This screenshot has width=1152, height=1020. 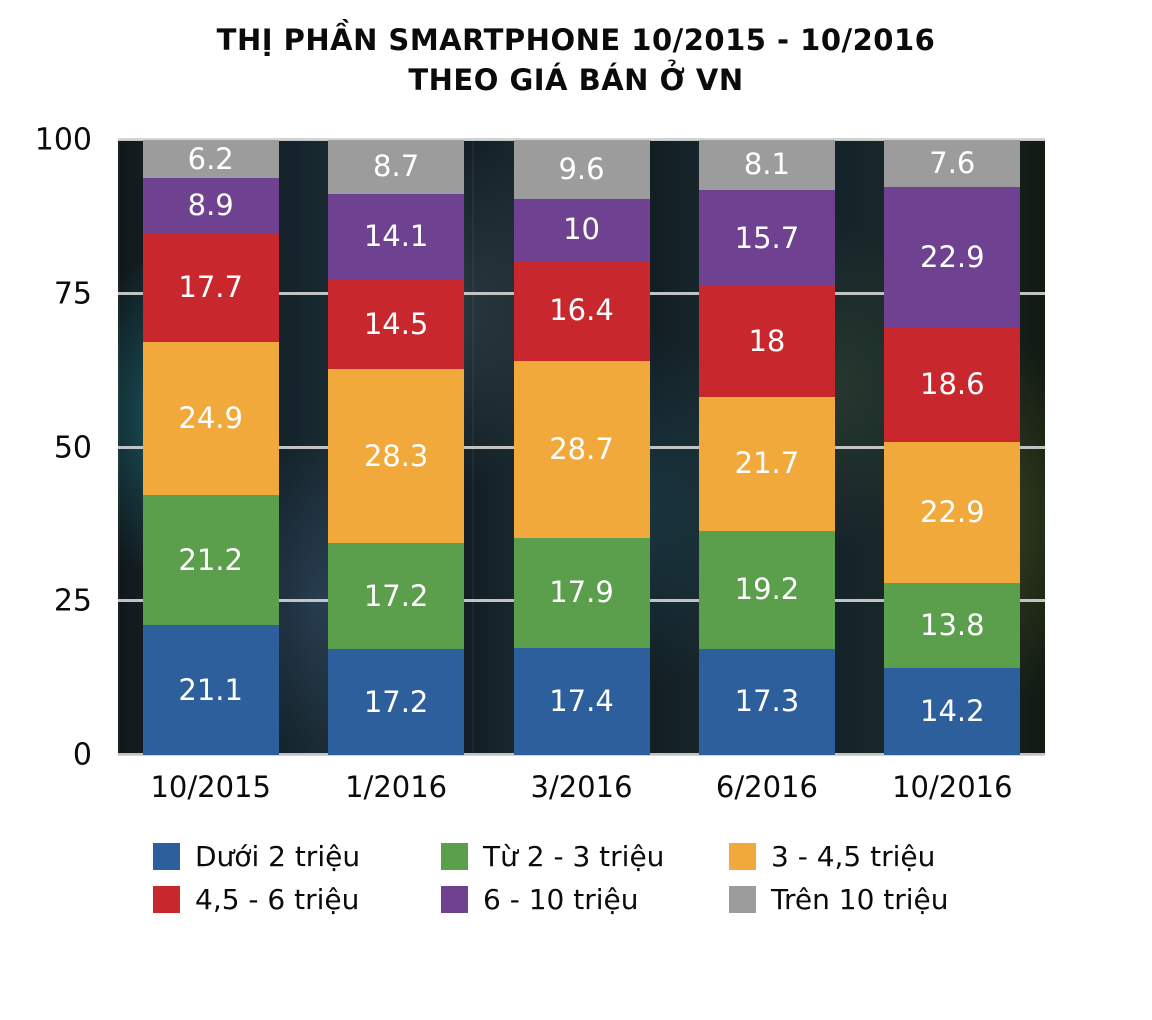 I want to click on value-label: 21.7, so click(x=767, y=463).